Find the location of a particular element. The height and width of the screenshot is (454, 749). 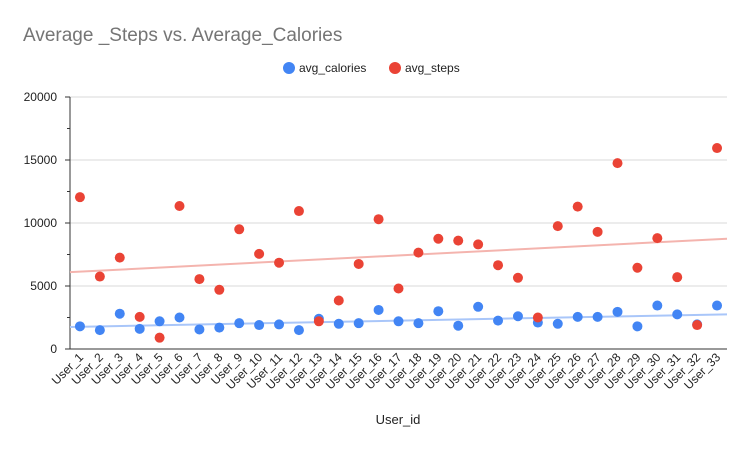

legend: avg_calories avg_steps is located at coordinates (371, 68).